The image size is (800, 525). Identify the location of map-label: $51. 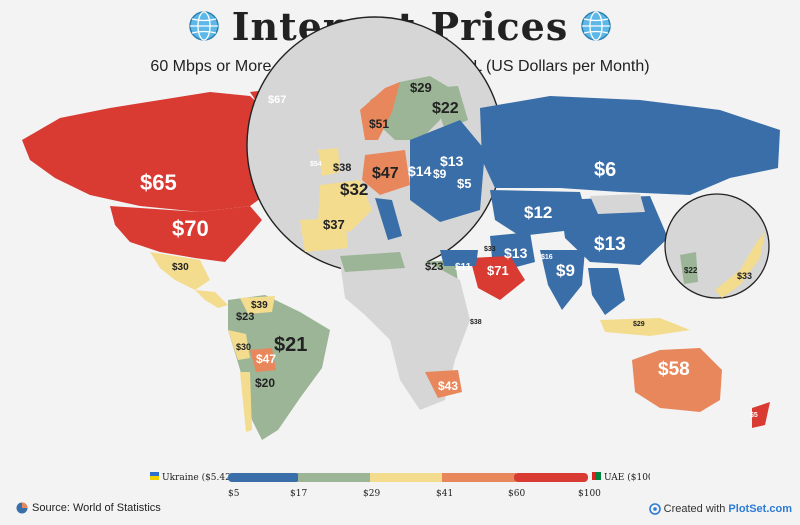
(379, 124).